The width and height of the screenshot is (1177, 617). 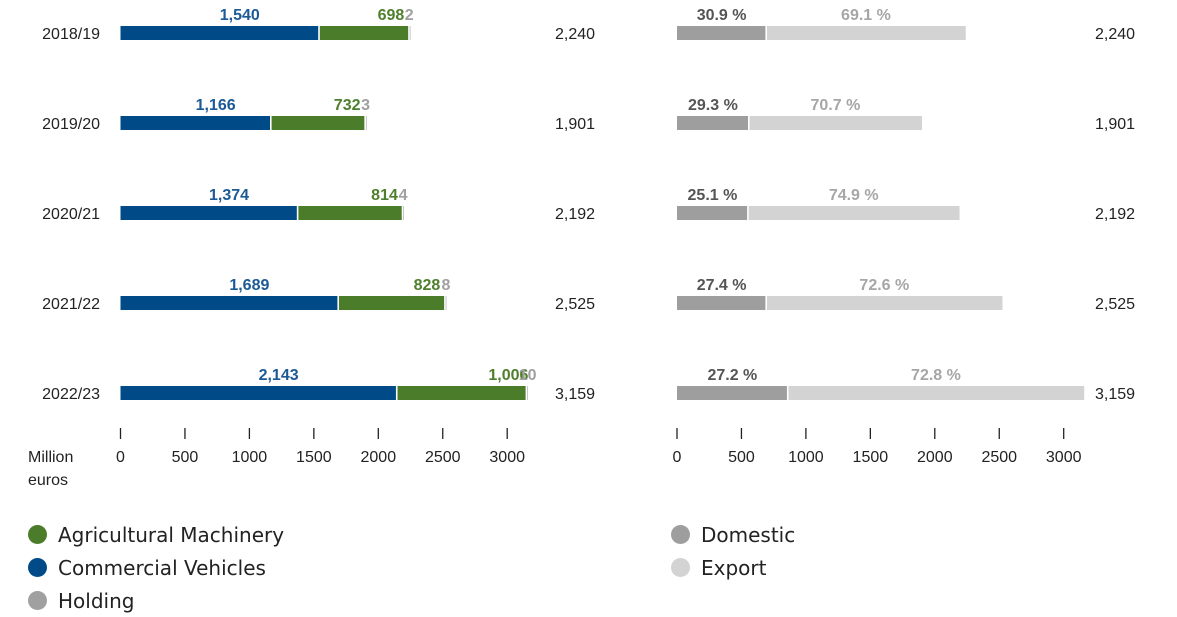 What do you see at coordinates (722, 285) in the screenshot?
I see `data-label: 27.4 %` at bounding box center [722, 285].